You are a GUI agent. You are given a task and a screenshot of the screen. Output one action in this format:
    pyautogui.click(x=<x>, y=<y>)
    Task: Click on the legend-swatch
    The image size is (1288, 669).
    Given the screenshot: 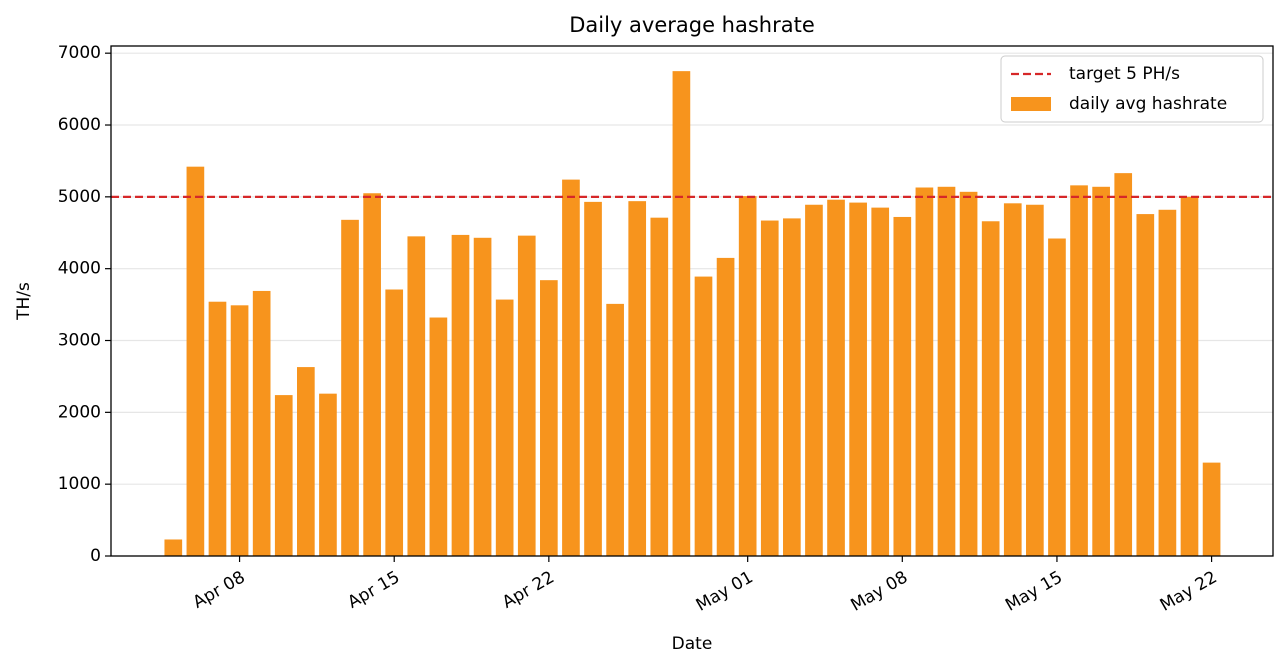 What is the action you would take?
    pyautogui.click(x=1031, y=104)
    